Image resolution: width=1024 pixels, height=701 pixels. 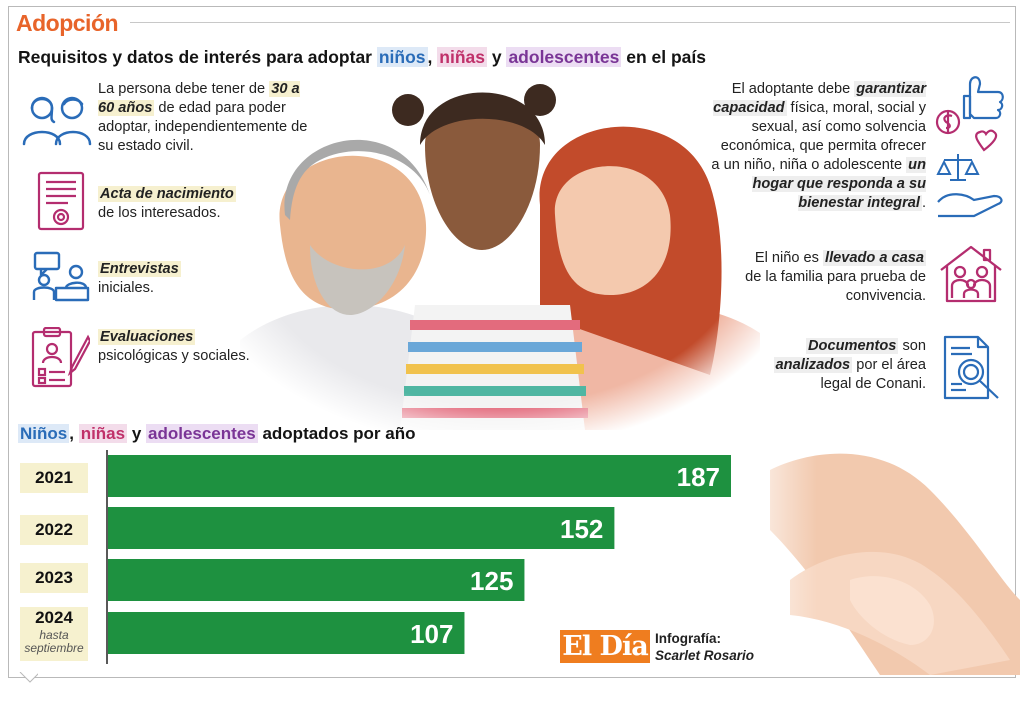 I want to click on section-kicker: Adopción, so click(x=67, y=23).